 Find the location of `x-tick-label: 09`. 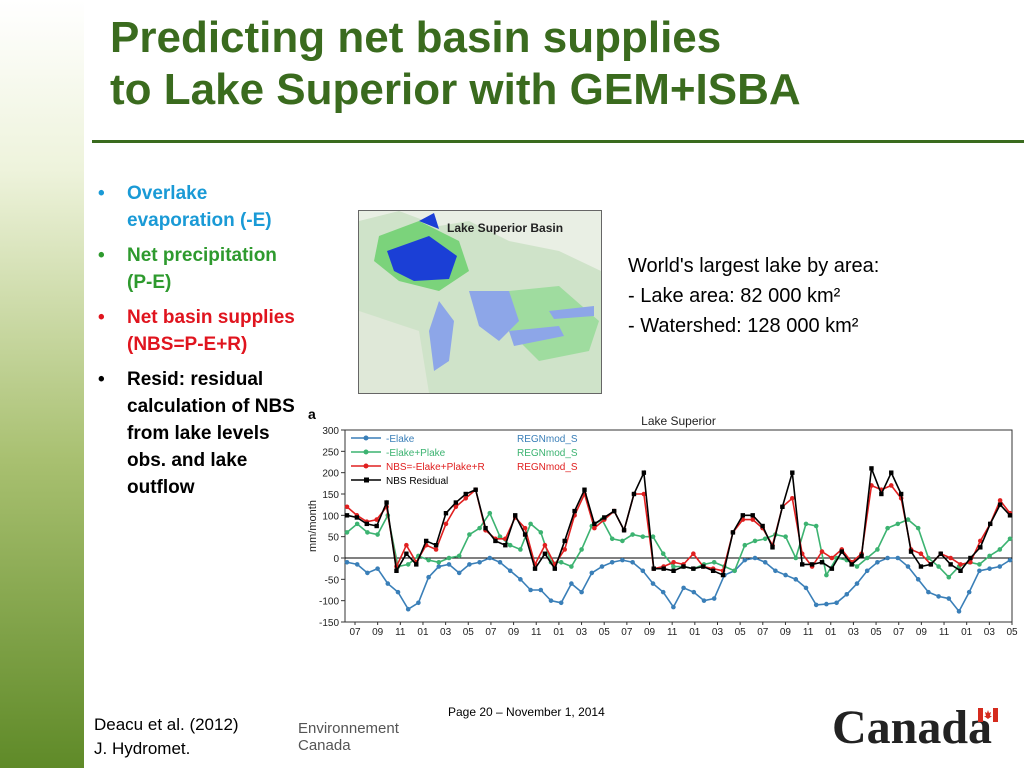

x-tick-label: 09 is located at coordinates (922, 632).